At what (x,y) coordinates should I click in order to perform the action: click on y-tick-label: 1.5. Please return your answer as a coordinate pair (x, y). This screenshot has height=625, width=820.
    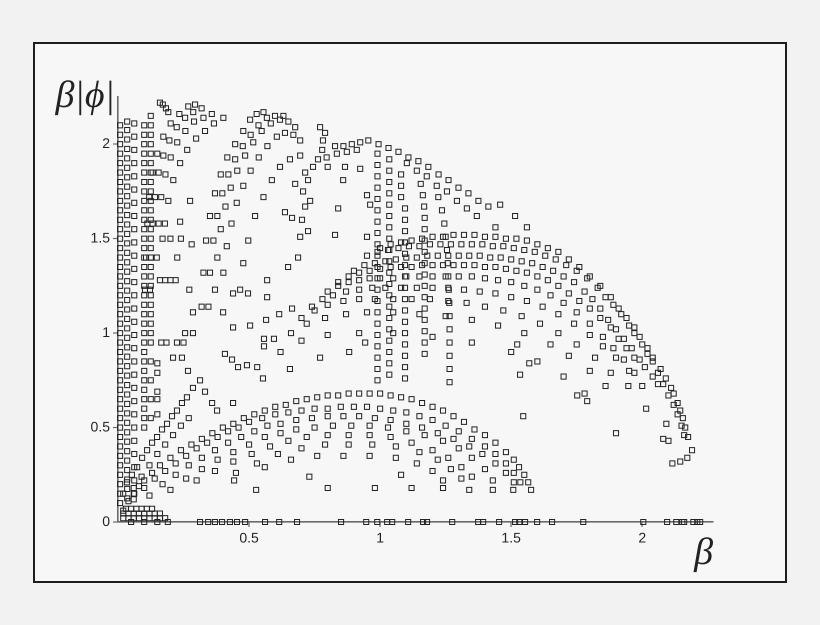
    Looking at the image, I should click on (100, 238).